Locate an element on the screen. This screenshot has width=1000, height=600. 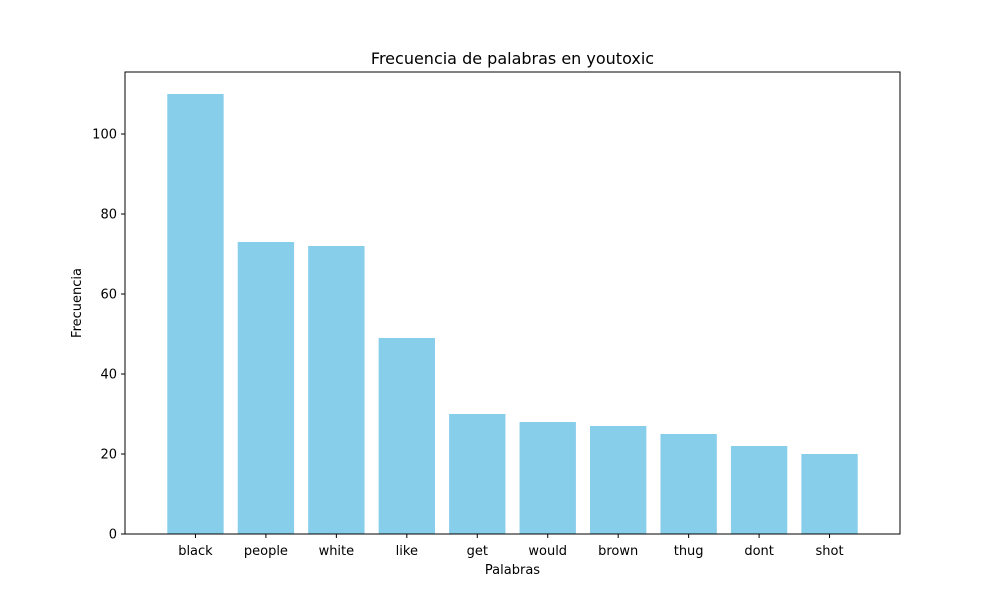
x-tick-label: would is located at coordinates (547, 551).